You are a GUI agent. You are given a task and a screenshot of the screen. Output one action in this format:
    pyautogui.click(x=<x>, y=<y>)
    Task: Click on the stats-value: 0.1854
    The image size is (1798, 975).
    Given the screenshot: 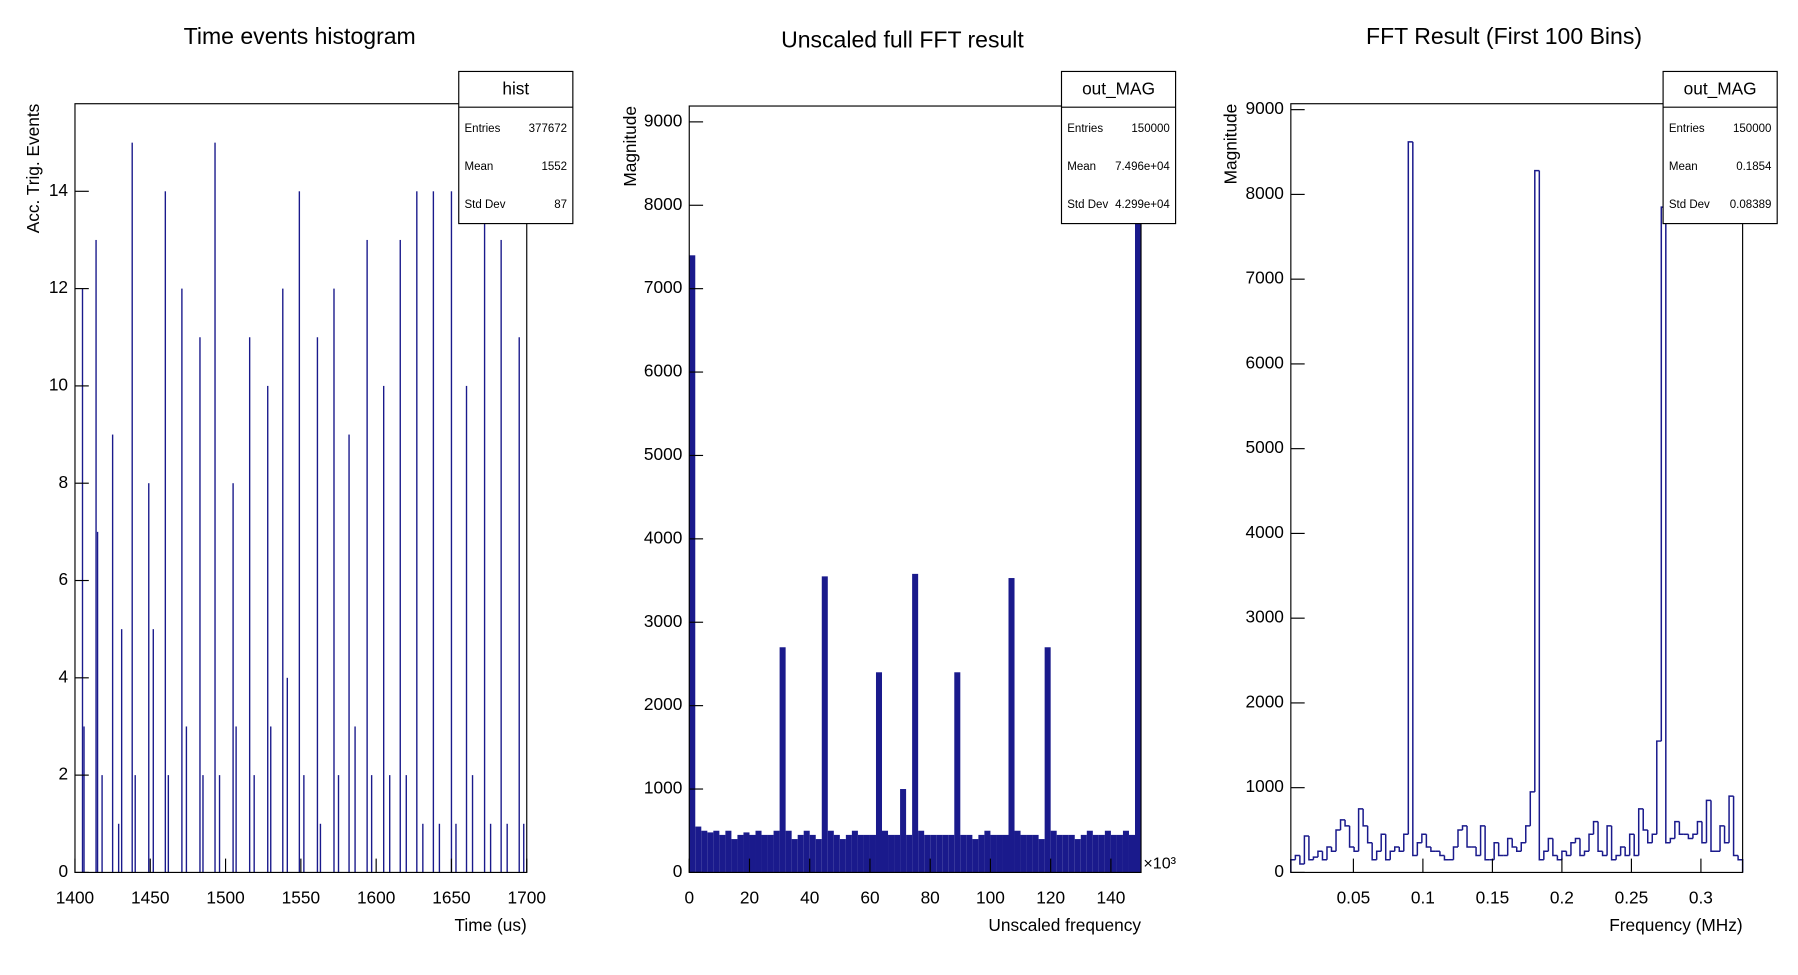 What is the action you would take?
    pyautogui.click(x=1754, y=167)
    